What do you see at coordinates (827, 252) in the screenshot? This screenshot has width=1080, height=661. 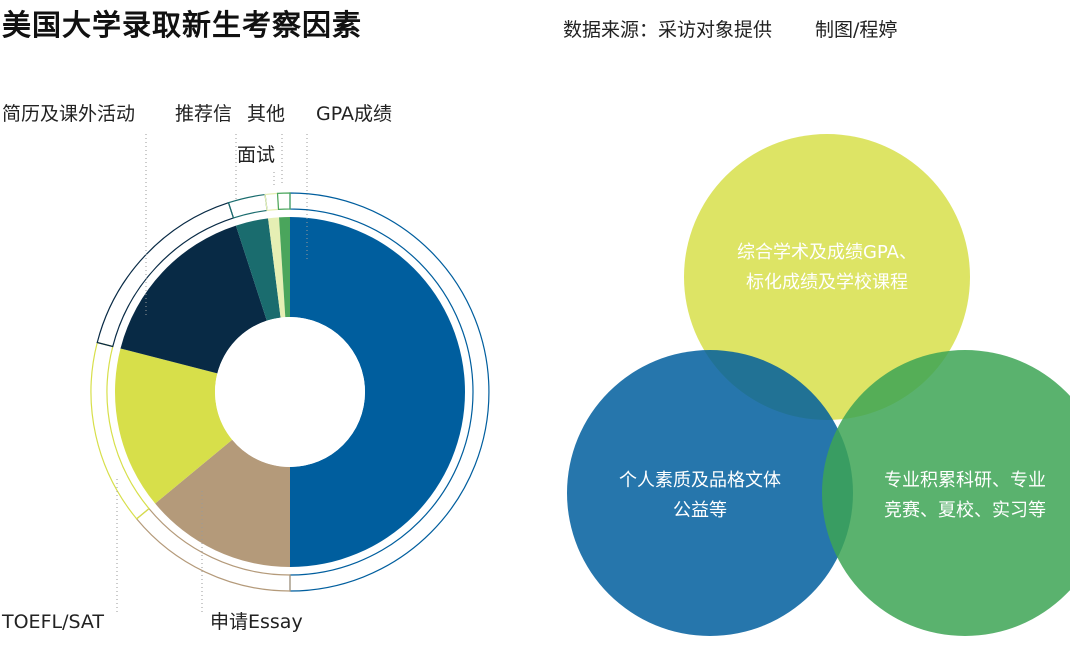 I see `venn-label-1-line-1: 综合学术及成绩GPA、` at bounding box center [827, 252].